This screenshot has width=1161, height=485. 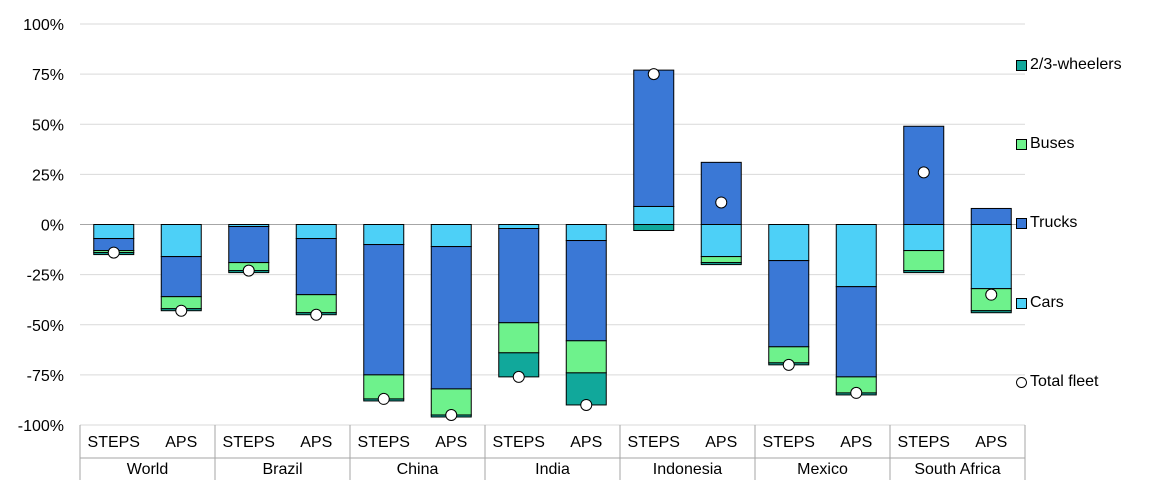 What do you see at coordinates (957, 469) in the screenshot?
I see `x-group-label: South Africa` at bounding box center [957, 469].